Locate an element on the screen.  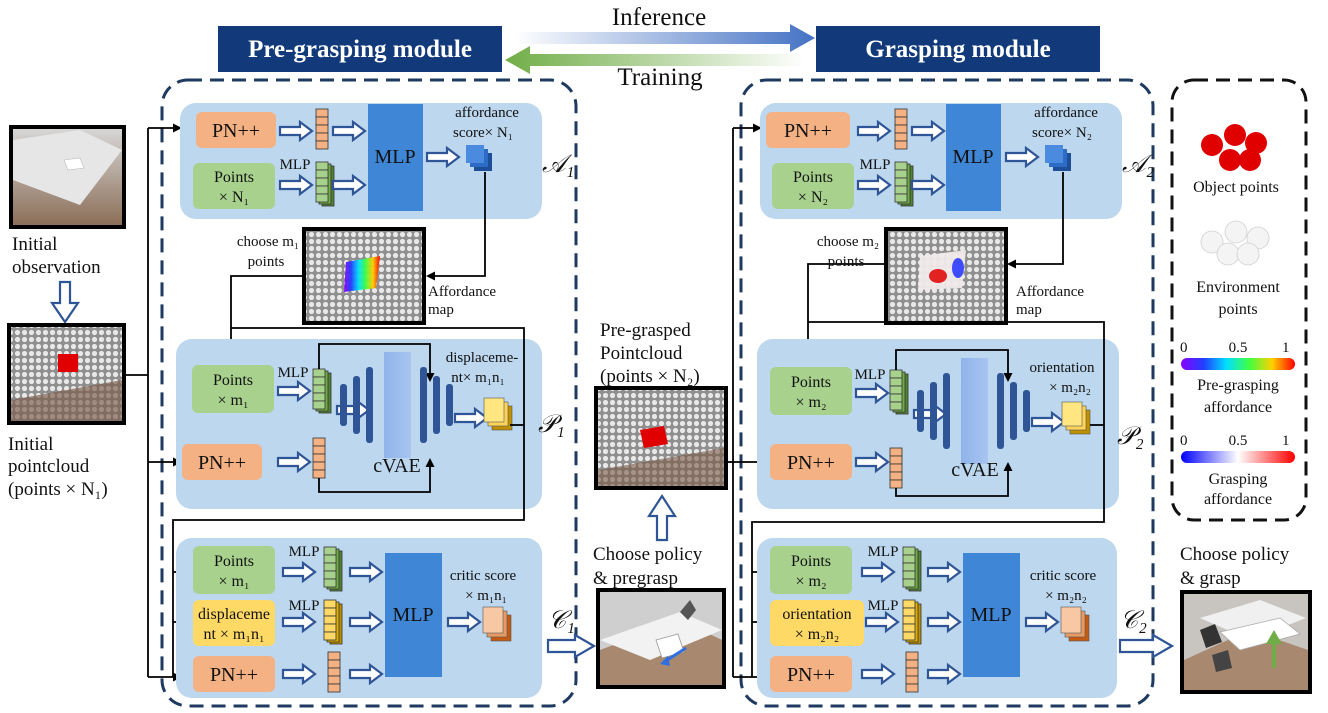
grasping-module-title: Grasping module is located at coordinates (957, 49).